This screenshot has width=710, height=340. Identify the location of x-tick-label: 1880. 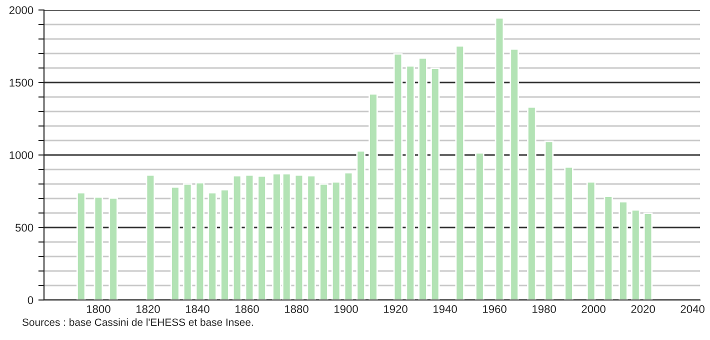
(296, 309).